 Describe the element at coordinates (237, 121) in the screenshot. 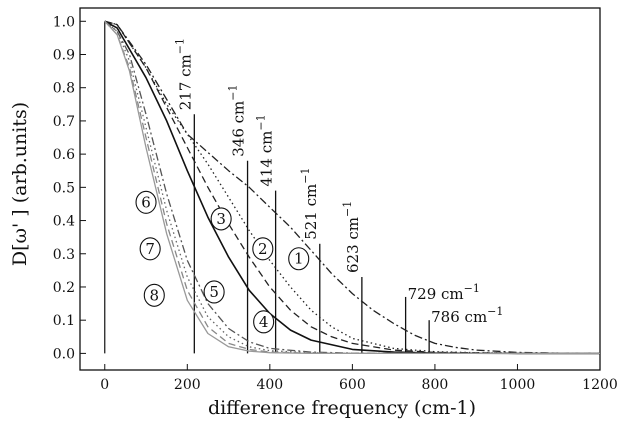

I see `marker-label-346: 346 cm−1` at that location.